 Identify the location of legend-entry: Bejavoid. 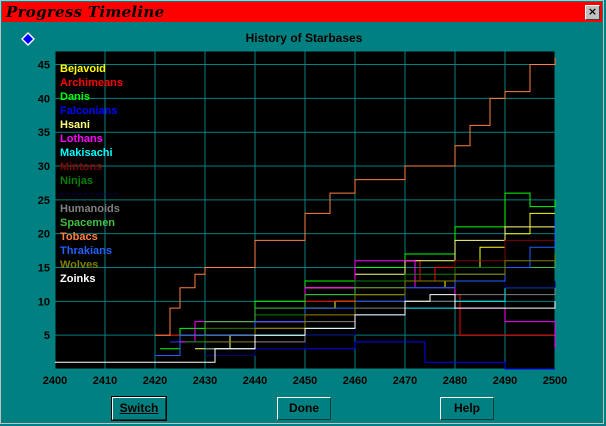
(83, 69).